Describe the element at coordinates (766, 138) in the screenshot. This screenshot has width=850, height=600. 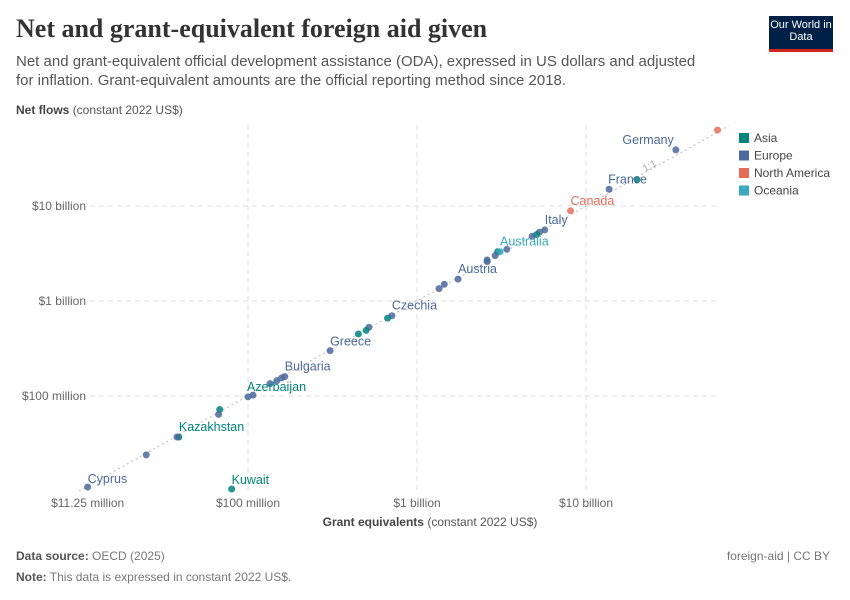
I see `legend-item: Asia` at that location.